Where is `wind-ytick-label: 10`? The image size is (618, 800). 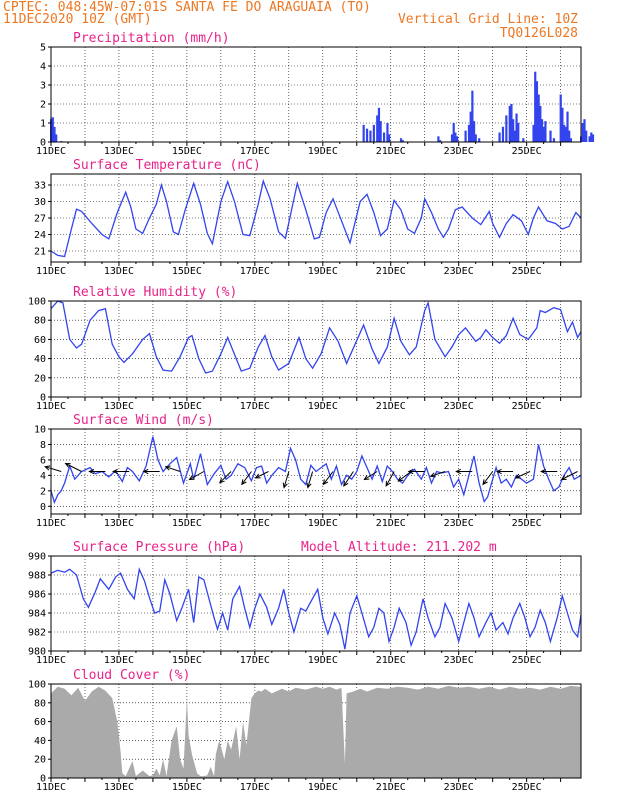 wind-ytick-label: 10 is located at coordinates (40, 430).